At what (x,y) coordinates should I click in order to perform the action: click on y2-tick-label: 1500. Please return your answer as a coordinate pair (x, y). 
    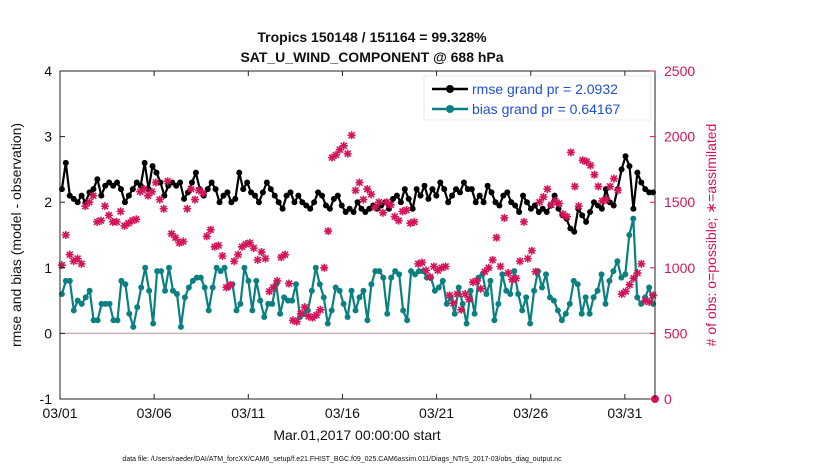
    Looking at the image, I should click on (679, 202).